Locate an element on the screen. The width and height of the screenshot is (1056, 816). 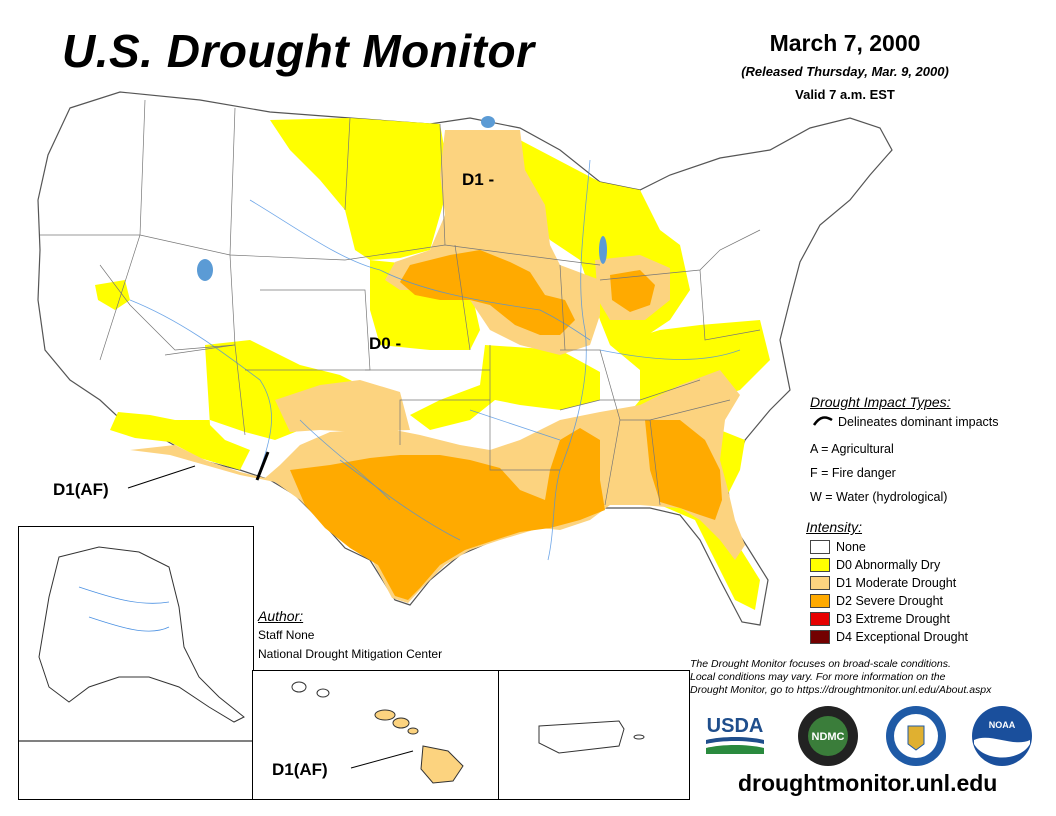
ndmc-logo-text: NDMC is located at coordinates (828, 737).